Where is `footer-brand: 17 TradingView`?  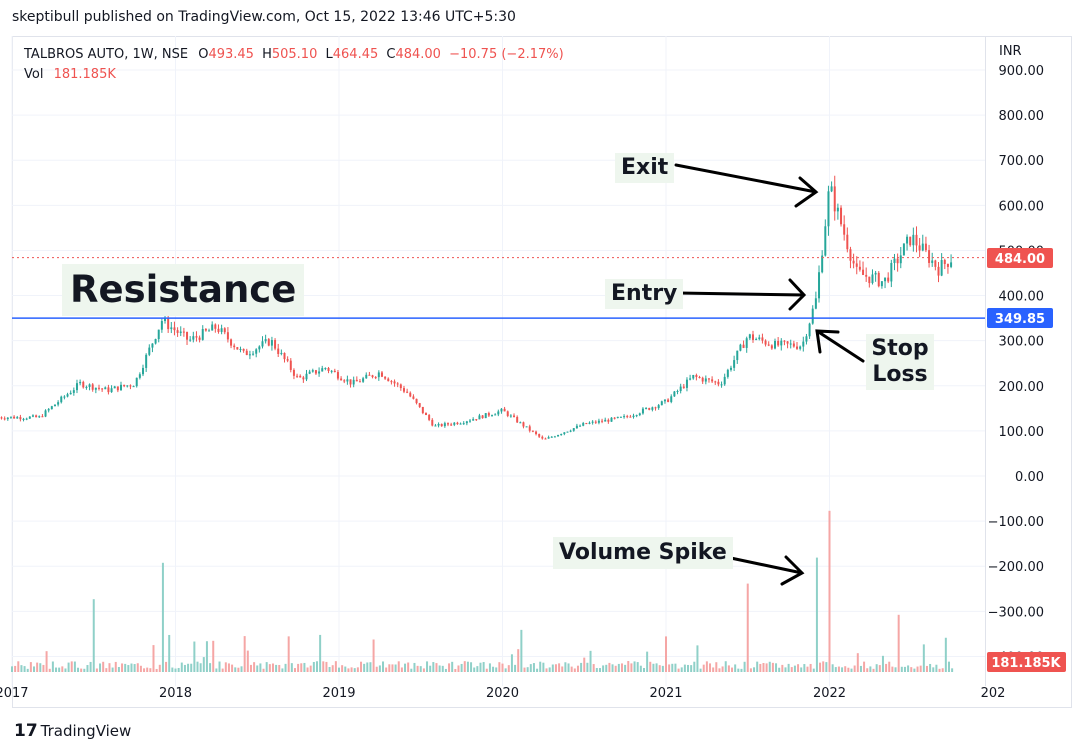 footer-brand: 17 TradingView is located at coordinates (72, 731).